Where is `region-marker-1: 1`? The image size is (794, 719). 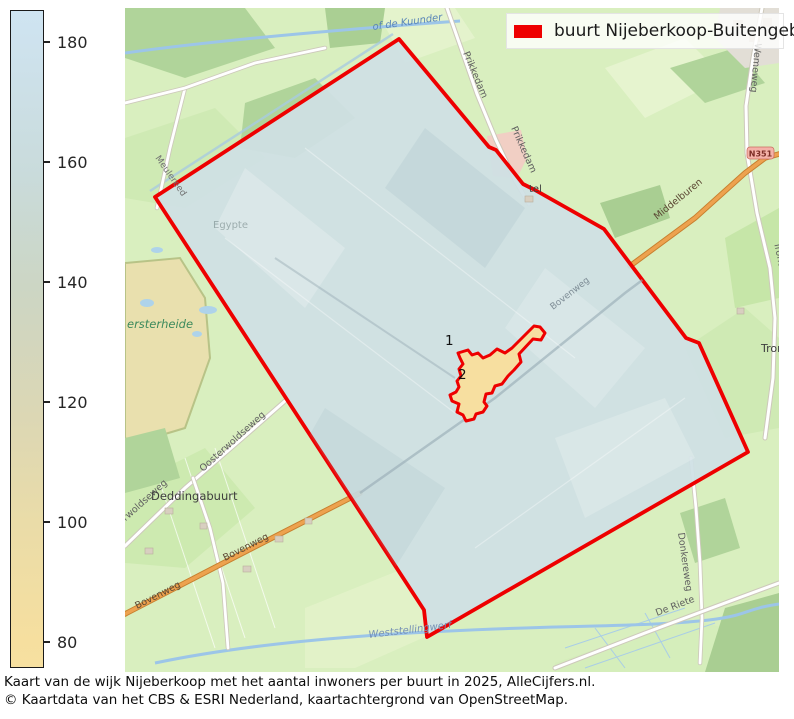 region-marker-1: 1 is located at coordinates (449, 341).